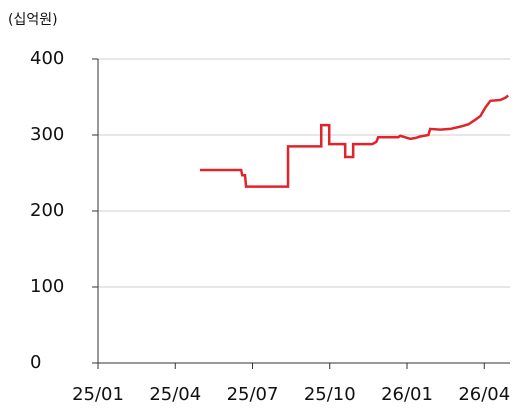 The height and width of the screenshot is (416, 522). Describe the element at coordinates (330, 394) in the screenshot. I see `x-tick-label: 25/10` at that location.